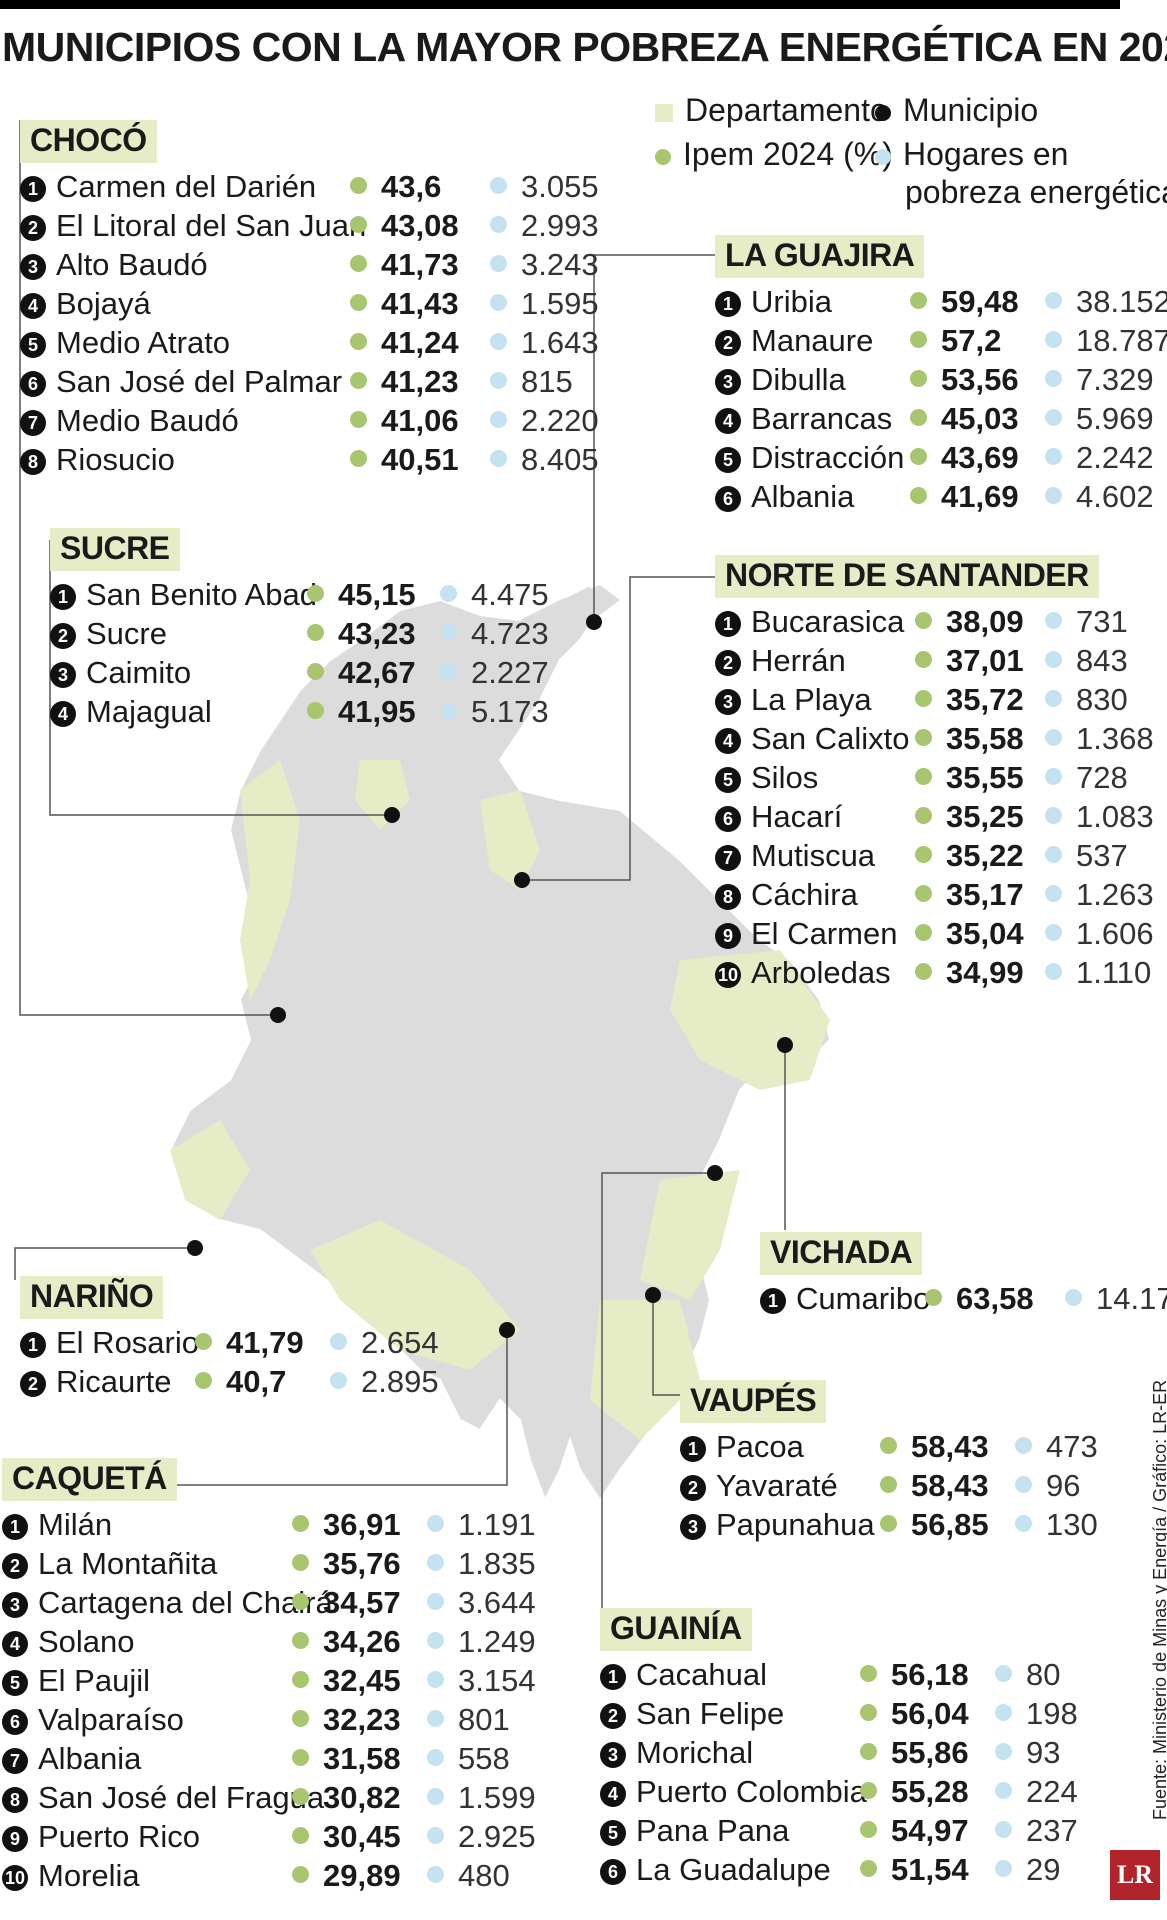  Describe the element at coordinates (560, 4) in the screenshot. I see `top-rule` at that location.